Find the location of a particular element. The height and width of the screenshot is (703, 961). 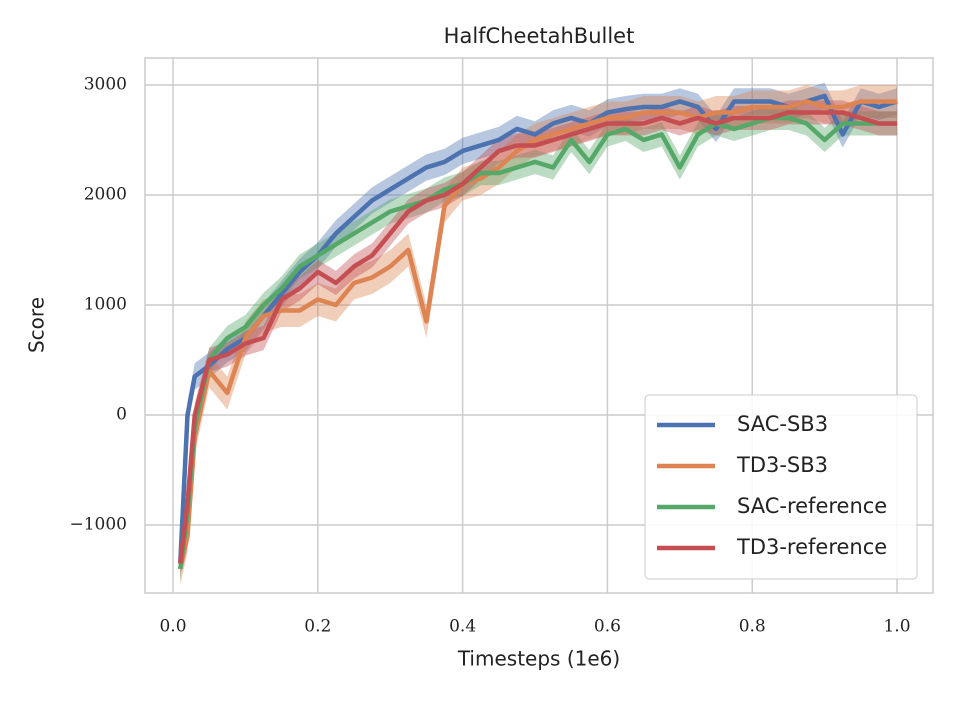

y-tick-label: 3000 is located at coordinates (105, 84).